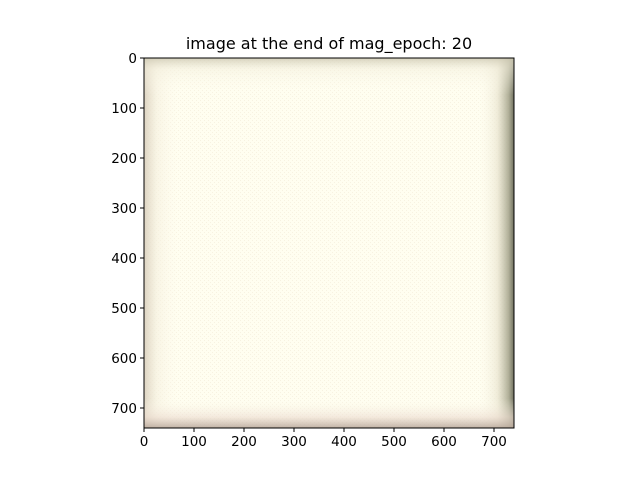  What do you see at coordinates (124, 309) in the screenshot?
I see `y-tick-label: 500` at bounding box center [124, 309].